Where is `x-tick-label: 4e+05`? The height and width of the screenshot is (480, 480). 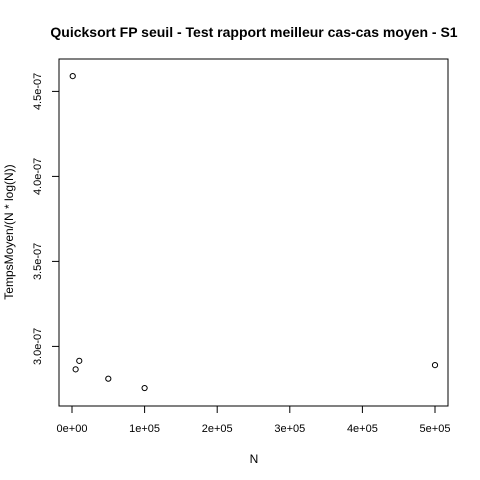
x-tick-label: 4e+05 is located at coordinates (362, 429).